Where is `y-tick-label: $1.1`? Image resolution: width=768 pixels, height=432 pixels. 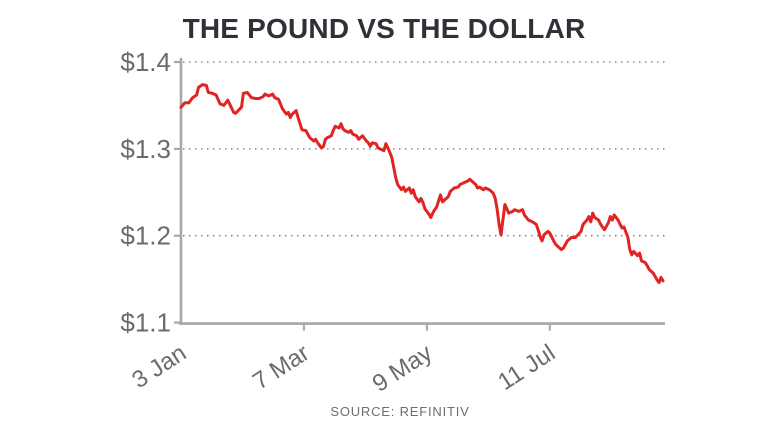
y-tick-label: $1.1 is located at coordinates (145, 323).